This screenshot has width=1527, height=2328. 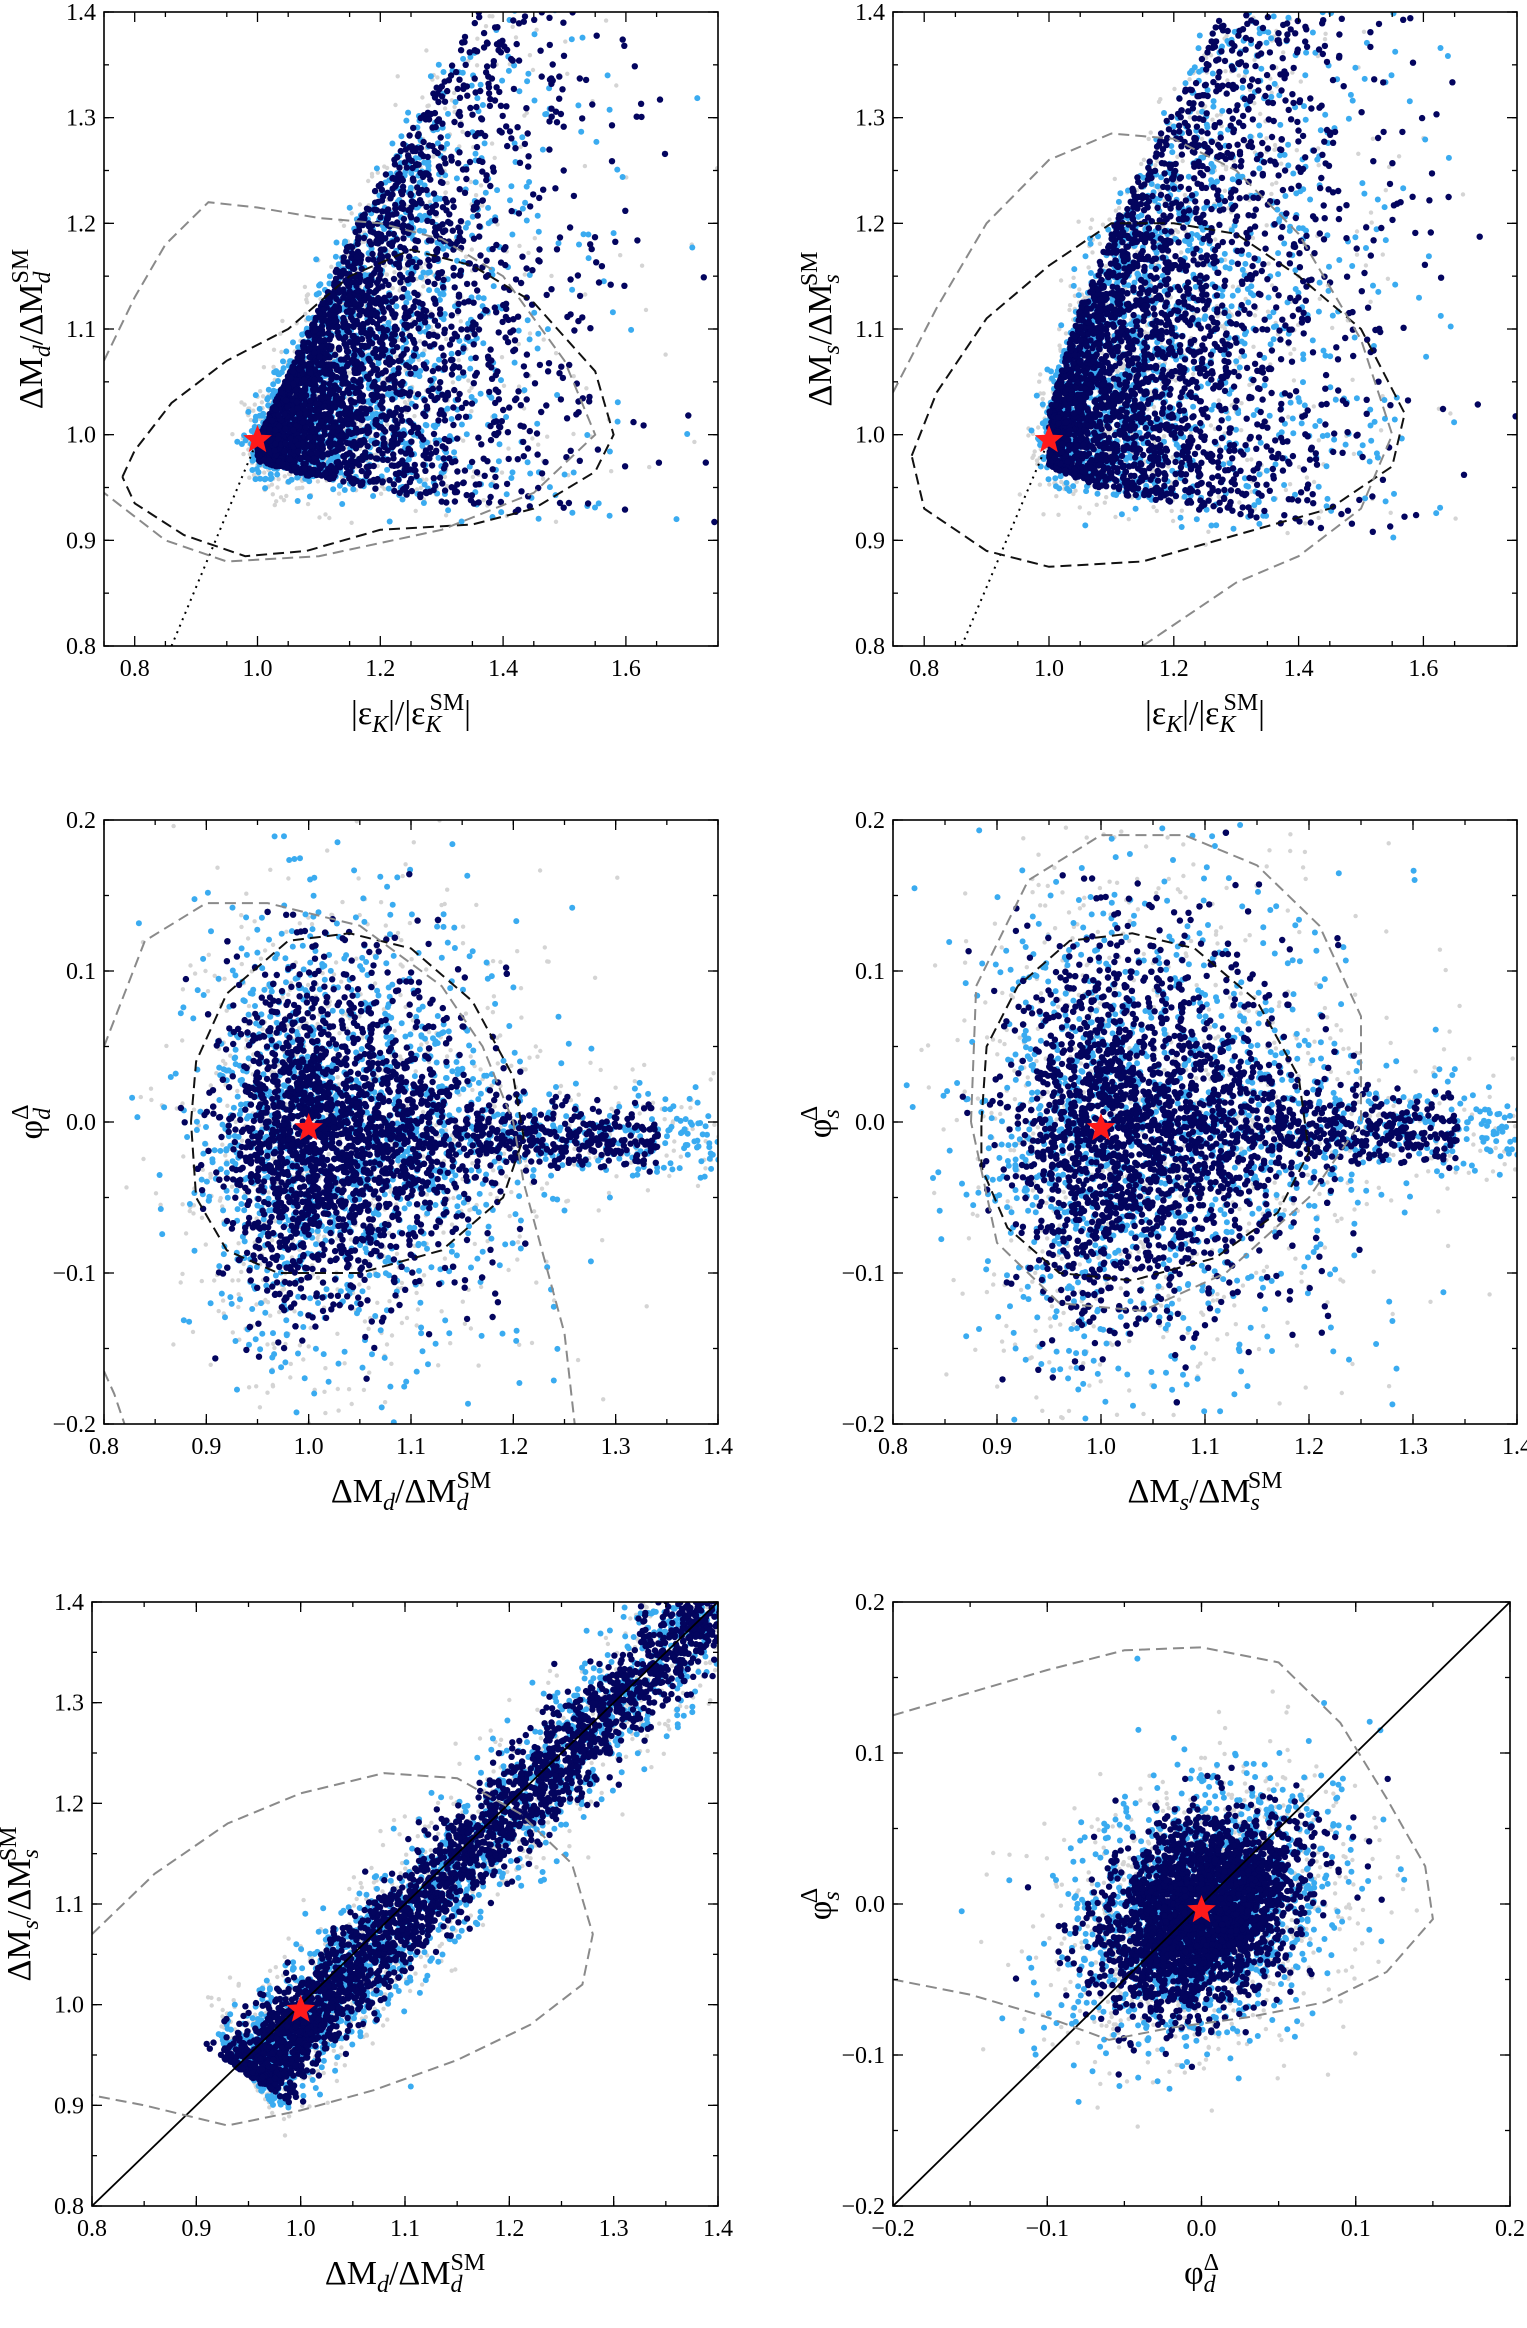 I want to click on x-tick-label: 0.8, so click(x=135, y=669).